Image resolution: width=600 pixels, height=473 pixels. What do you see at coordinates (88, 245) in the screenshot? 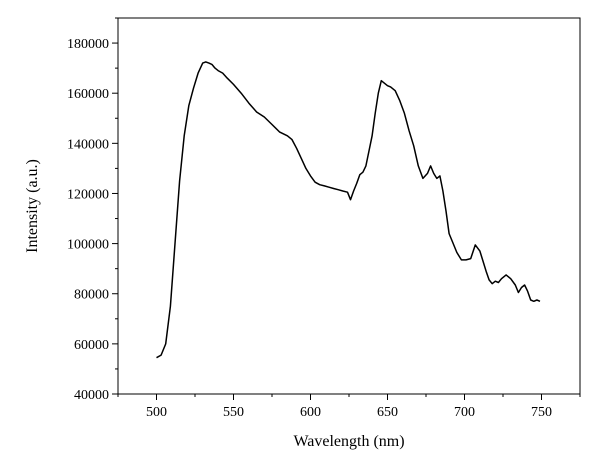
I see `y-tick-label: 100000` at bounding box center [88, 245].